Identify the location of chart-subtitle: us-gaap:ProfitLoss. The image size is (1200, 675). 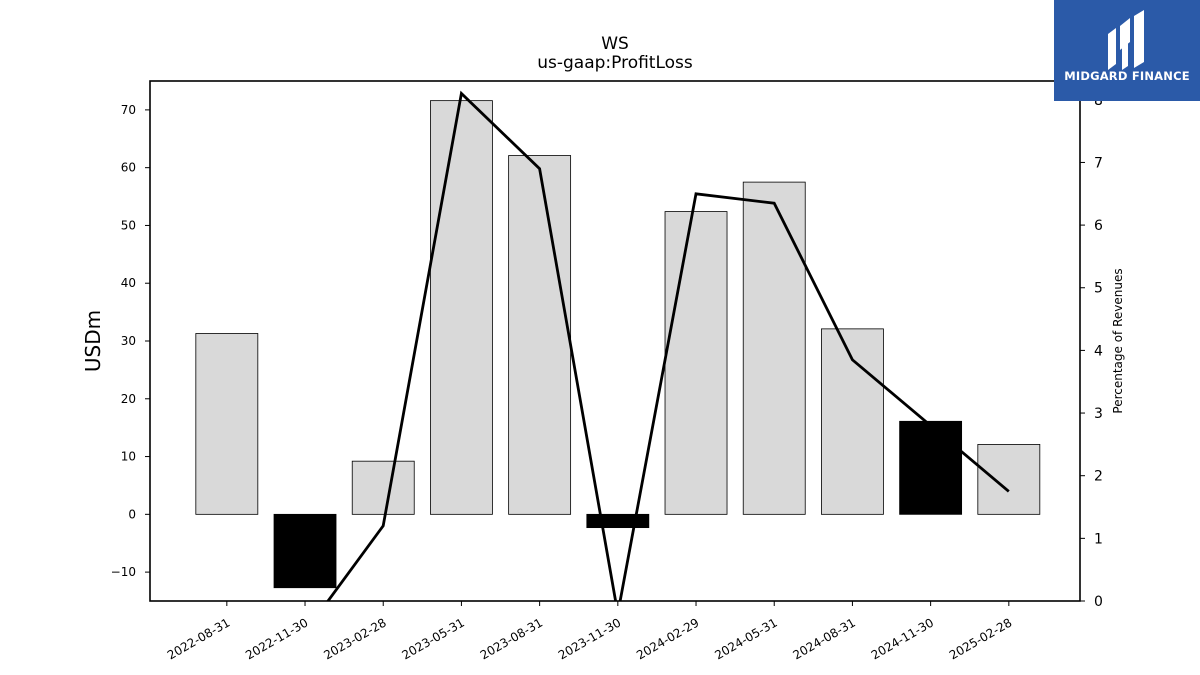
(615, 63).